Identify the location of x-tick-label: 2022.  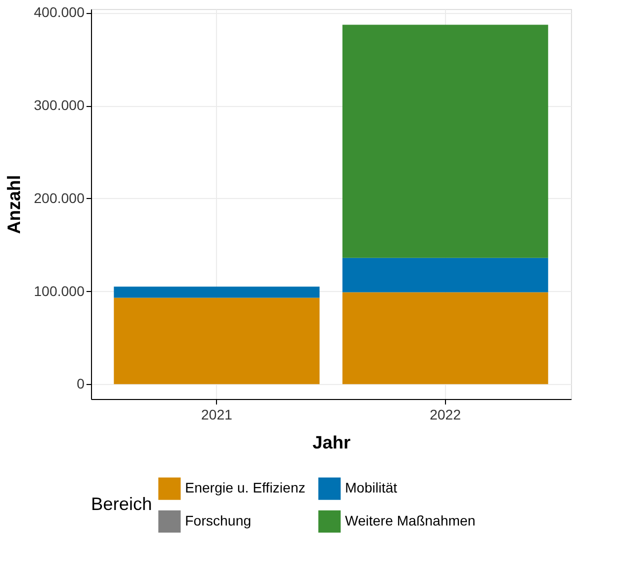
(446, 414).